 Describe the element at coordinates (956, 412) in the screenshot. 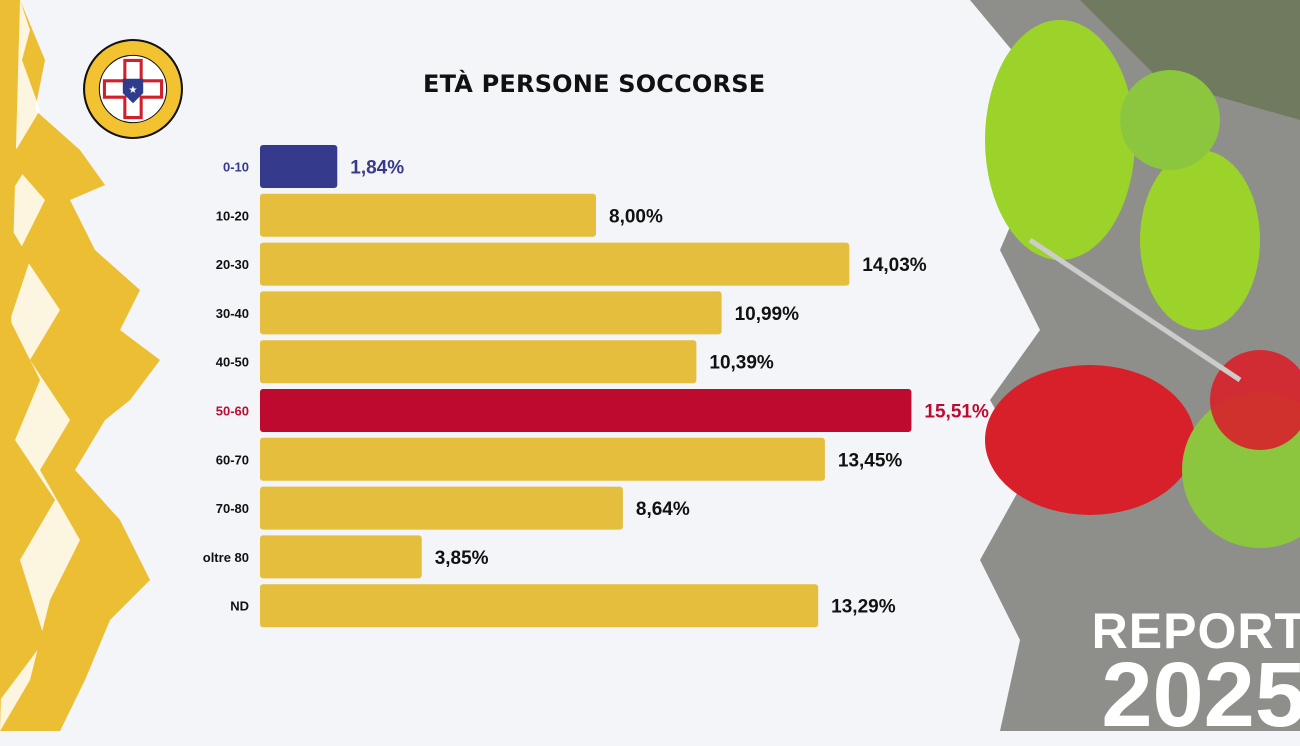

I see `value-label: 15,51%` at that location.